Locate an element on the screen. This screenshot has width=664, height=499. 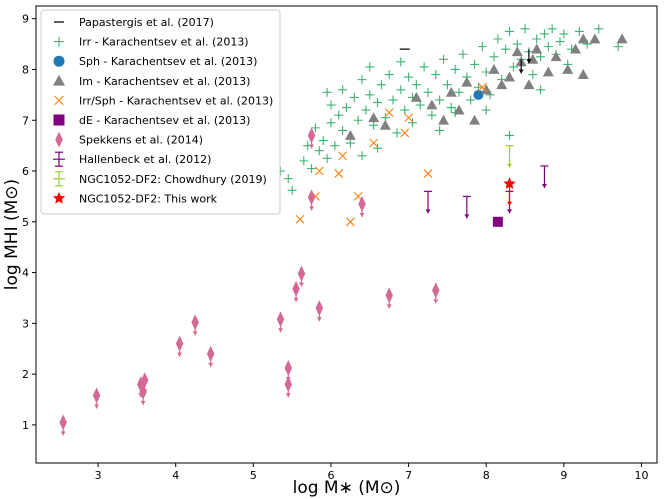
legend-label: Papastergis et al. (2017) is located at coordinates (146, 22).